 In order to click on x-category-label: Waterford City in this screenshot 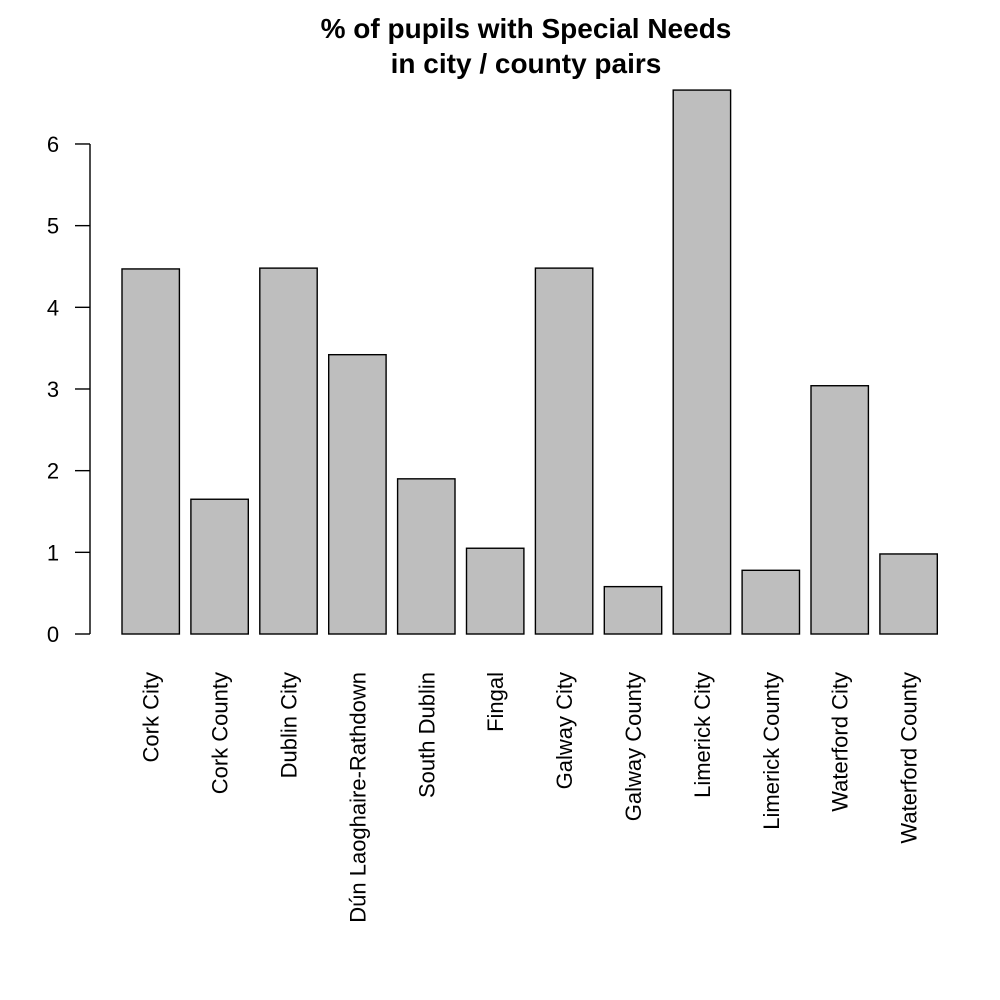, I will do `click(840, 742)`.